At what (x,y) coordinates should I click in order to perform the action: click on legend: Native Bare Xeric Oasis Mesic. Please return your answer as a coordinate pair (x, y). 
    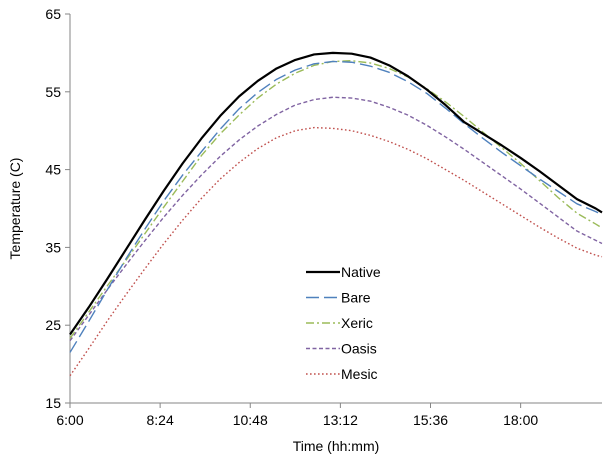
    Looking at the image, I should click on (343, 323).